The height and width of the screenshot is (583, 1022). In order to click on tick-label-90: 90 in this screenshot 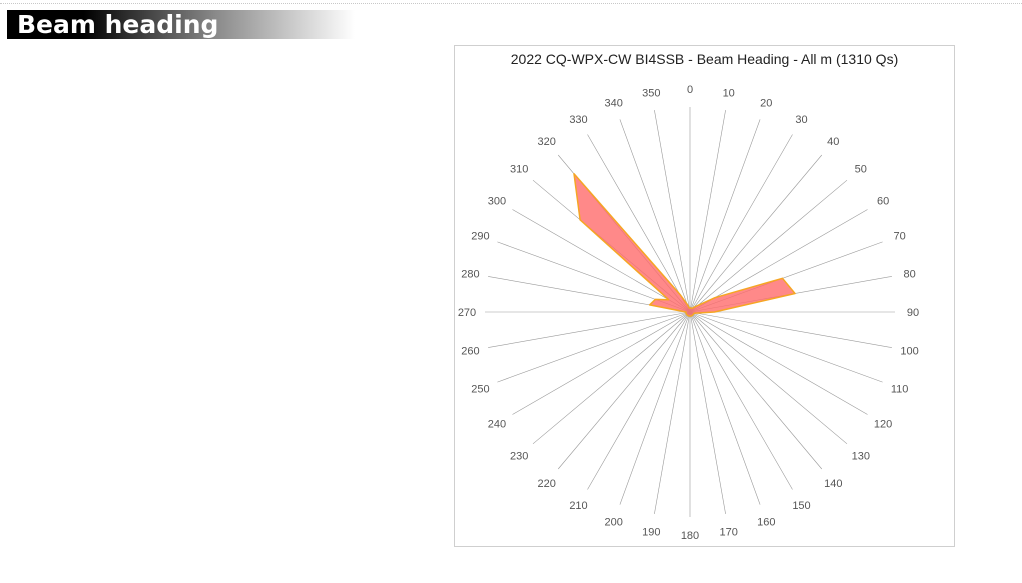, I will do `click(913, 313)`.